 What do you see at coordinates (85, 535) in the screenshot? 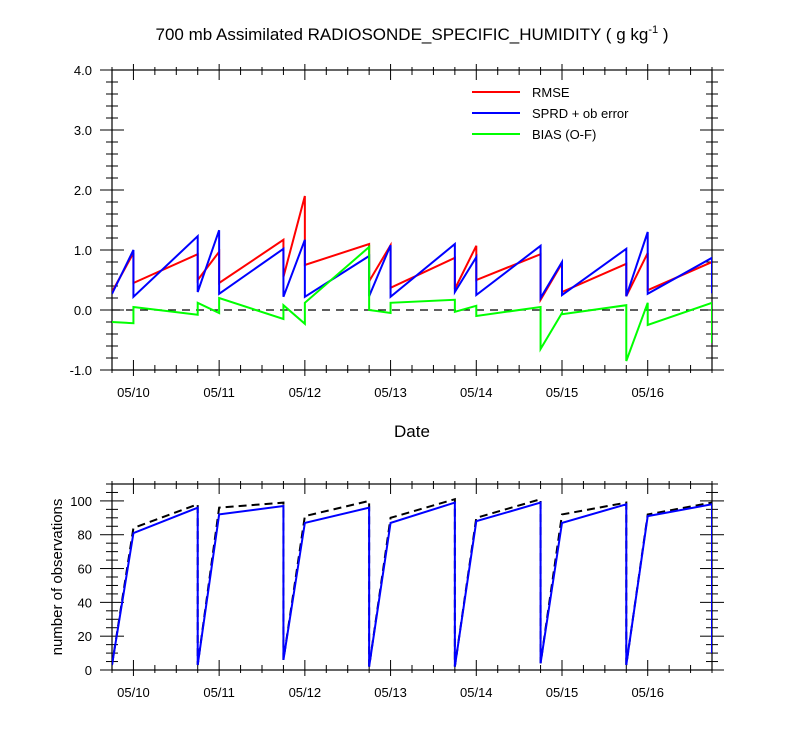
I see `y-tick-label: 80` at bounding box center [85, 535].